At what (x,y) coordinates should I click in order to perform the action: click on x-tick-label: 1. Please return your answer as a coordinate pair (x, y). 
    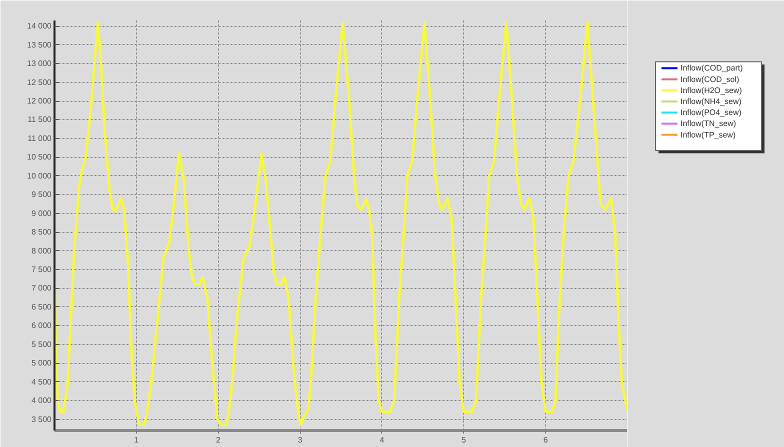
    Looking at the image, I should click on (137, 440).